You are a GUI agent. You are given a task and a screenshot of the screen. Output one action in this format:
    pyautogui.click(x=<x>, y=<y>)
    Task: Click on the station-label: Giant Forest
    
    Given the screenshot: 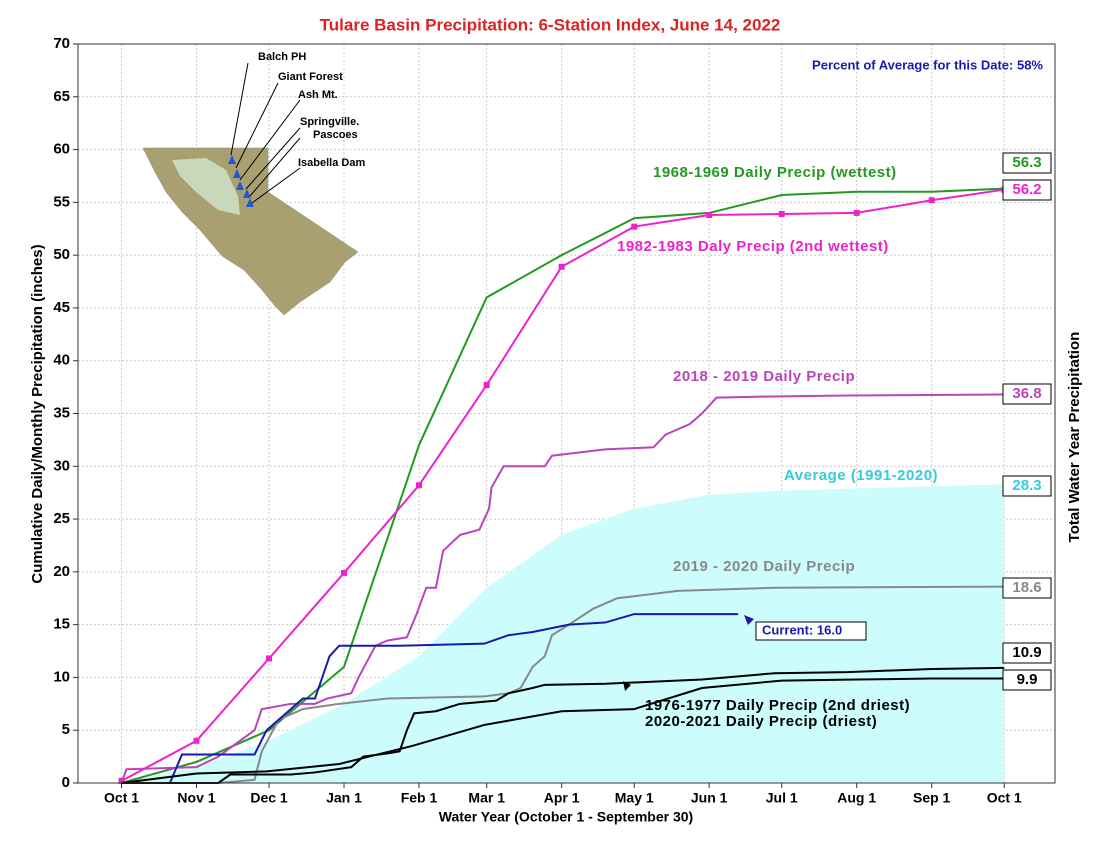 What is the action you would take?
    pyautogui.click(x=310, y=77)
    